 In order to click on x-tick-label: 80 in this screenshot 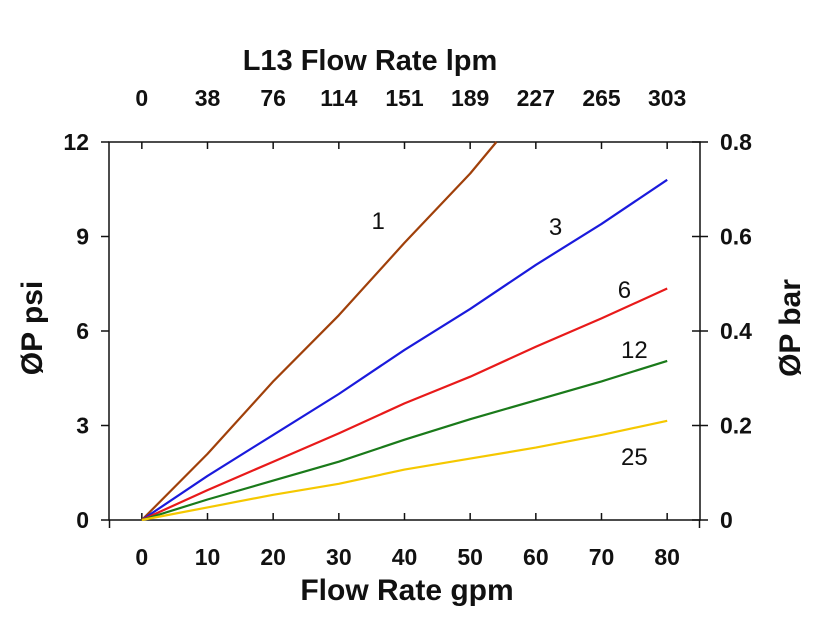, I will do `click(667, 557)`.